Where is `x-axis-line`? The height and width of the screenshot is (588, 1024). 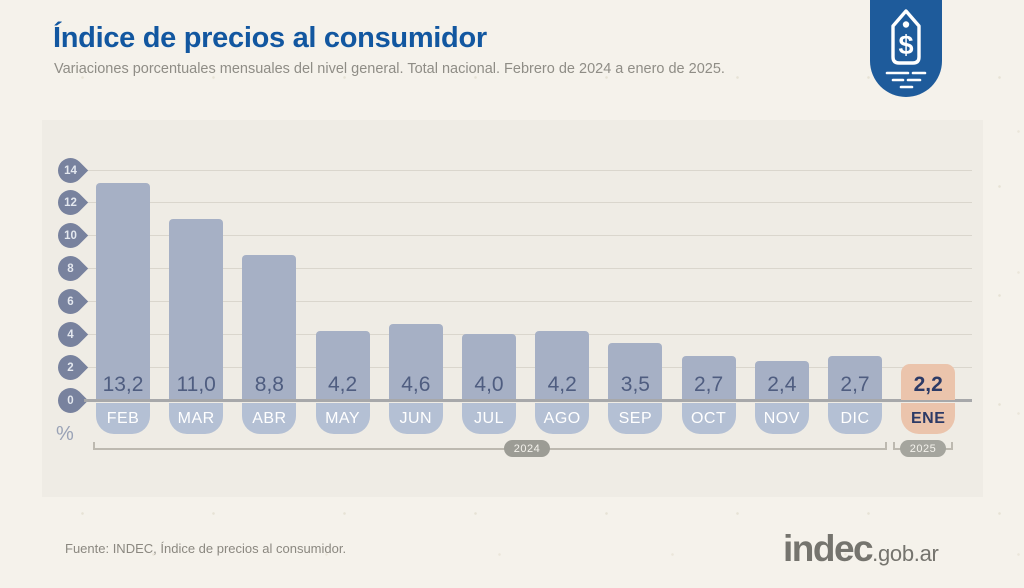
x-axis-line is located at coordinates (528, 400).